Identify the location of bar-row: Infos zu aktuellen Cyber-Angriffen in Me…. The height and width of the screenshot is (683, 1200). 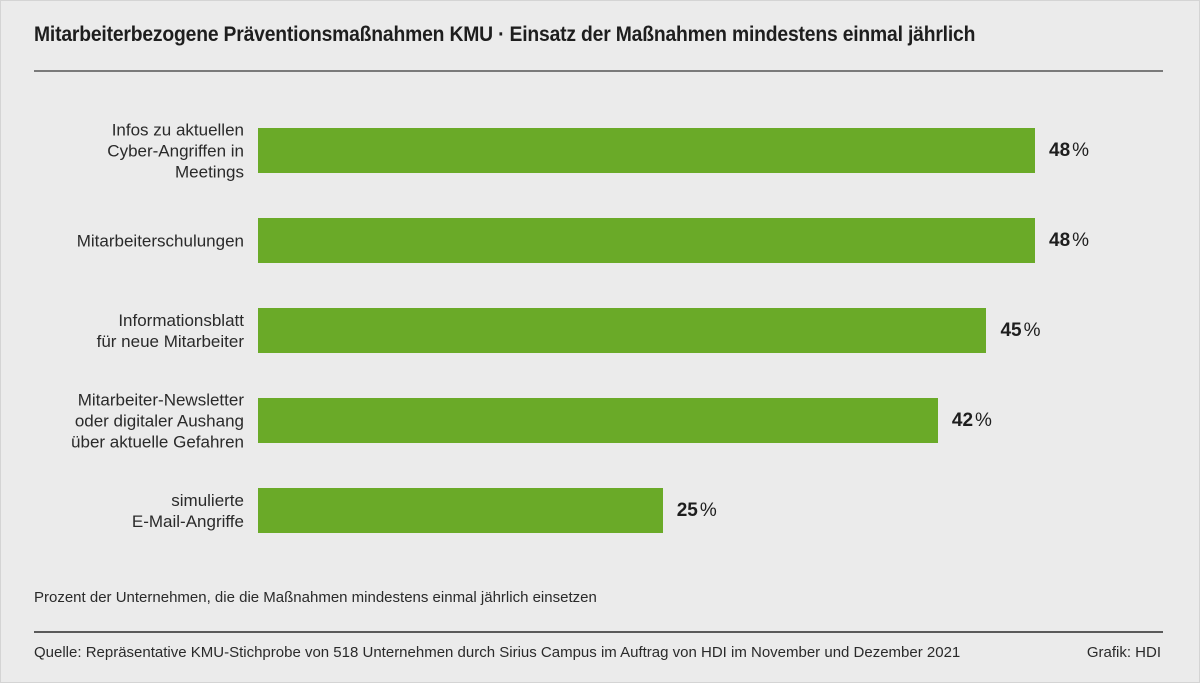
(600, 150).